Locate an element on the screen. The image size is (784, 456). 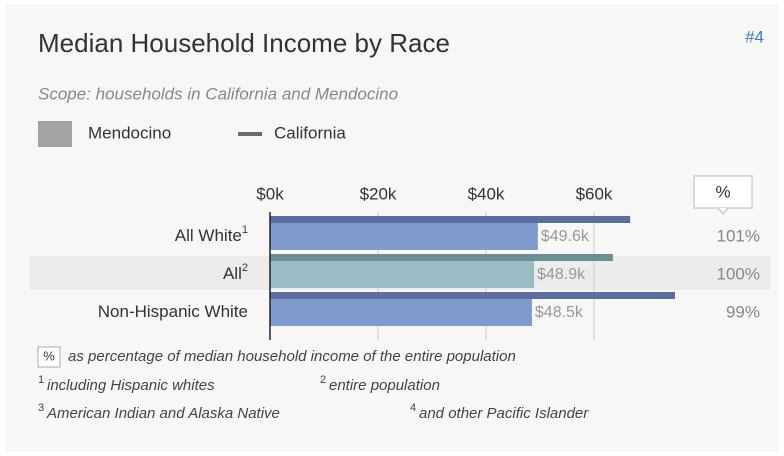
category-name: Non-Hispanic White is located at coordinates (173, 311).